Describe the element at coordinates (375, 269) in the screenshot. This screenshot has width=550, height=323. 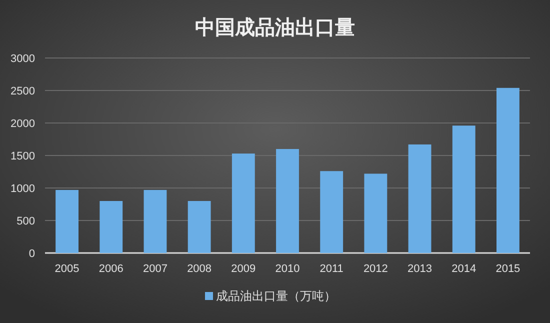
I see `x-tick-label: 2012` at that location.